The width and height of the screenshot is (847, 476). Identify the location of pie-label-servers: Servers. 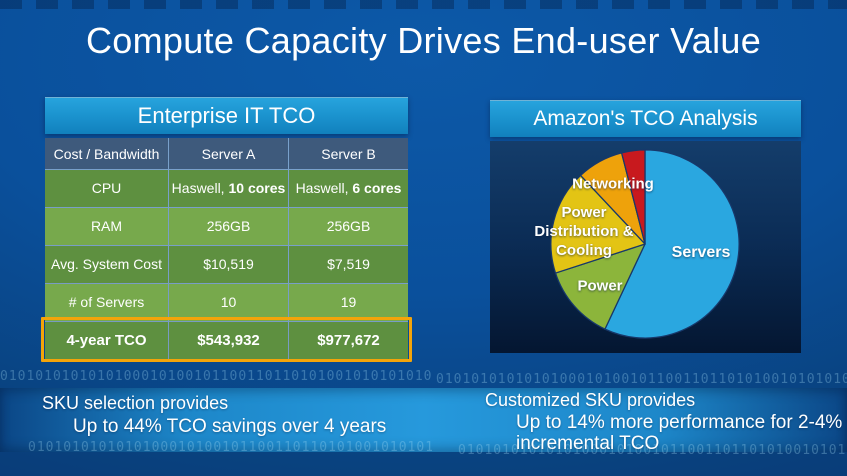
(701, 252).